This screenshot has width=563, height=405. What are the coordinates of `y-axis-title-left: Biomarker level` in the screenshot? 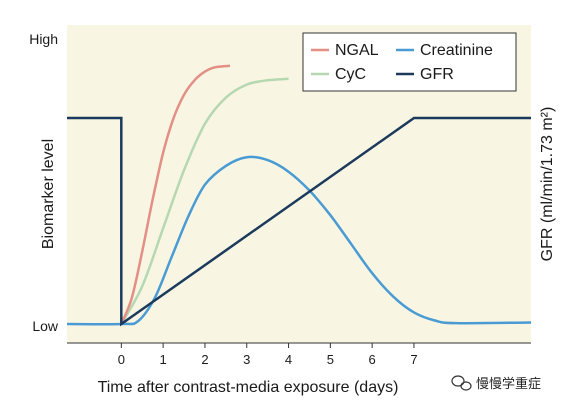 It's located at (48, 194).